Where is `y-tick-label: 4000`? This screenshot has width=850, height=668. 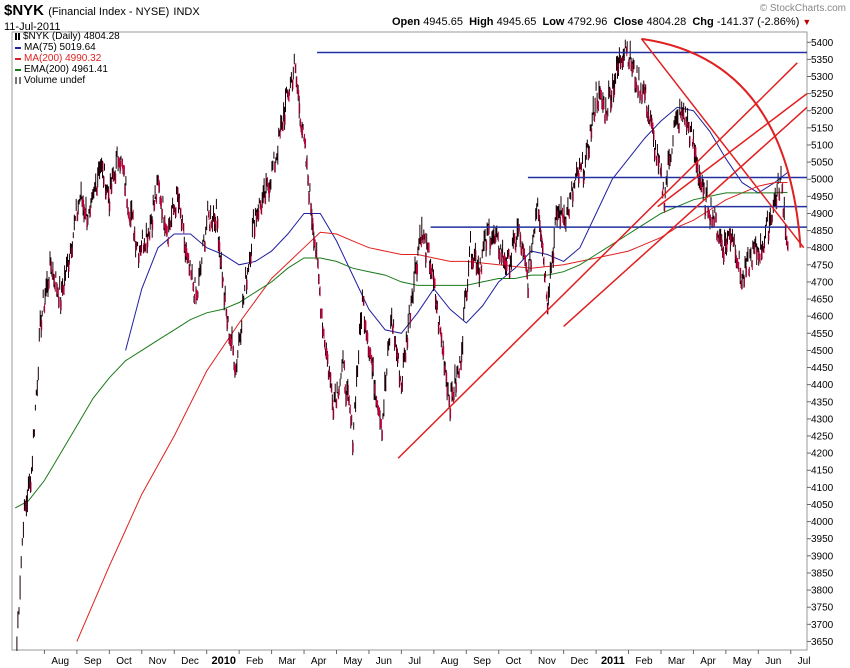
y-tick-label: 4000 is located at coordinates (822, 522).